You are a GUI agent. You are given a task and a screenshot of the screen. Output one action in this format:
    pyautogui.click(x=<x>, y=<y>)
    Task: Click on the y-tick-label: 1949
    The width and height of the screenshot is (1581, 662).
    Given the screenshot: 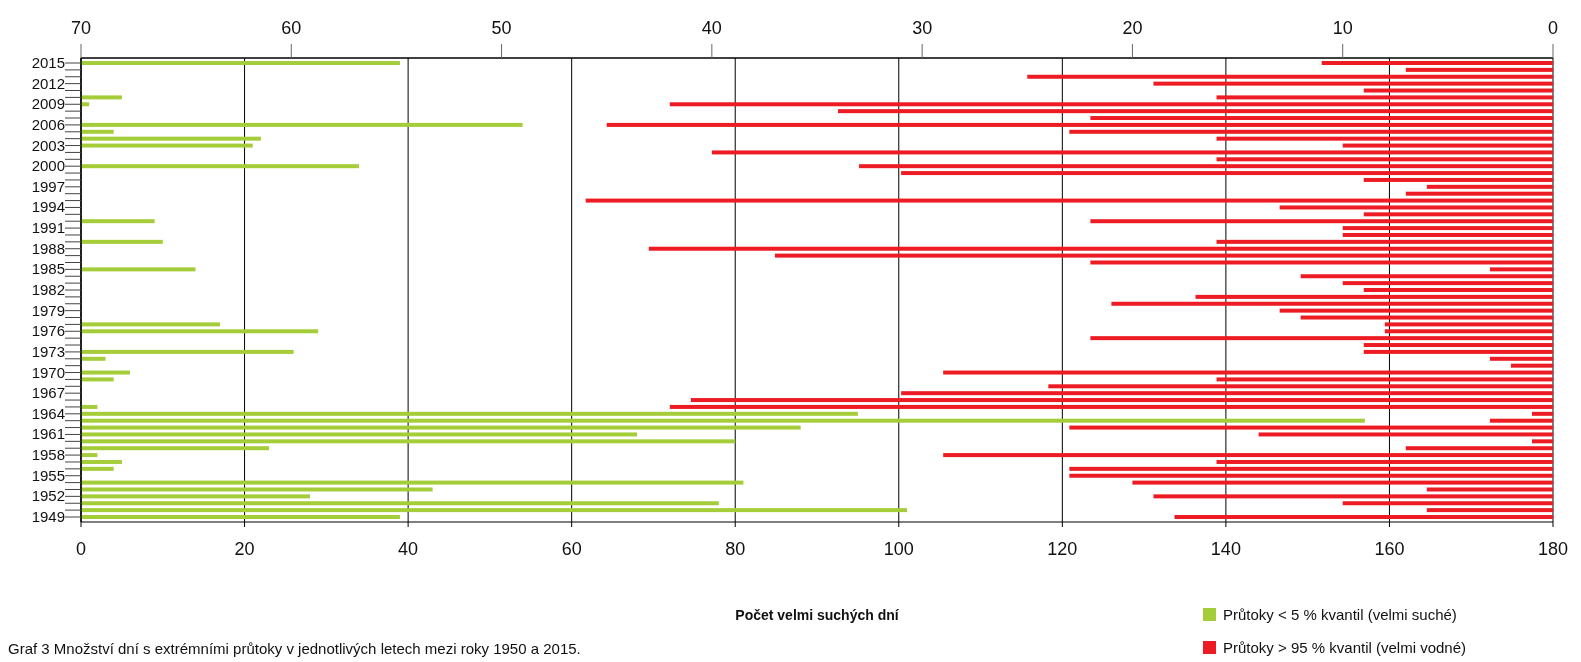 What is the action you would take?
    pyautogui.click(x=48, y=516)
    